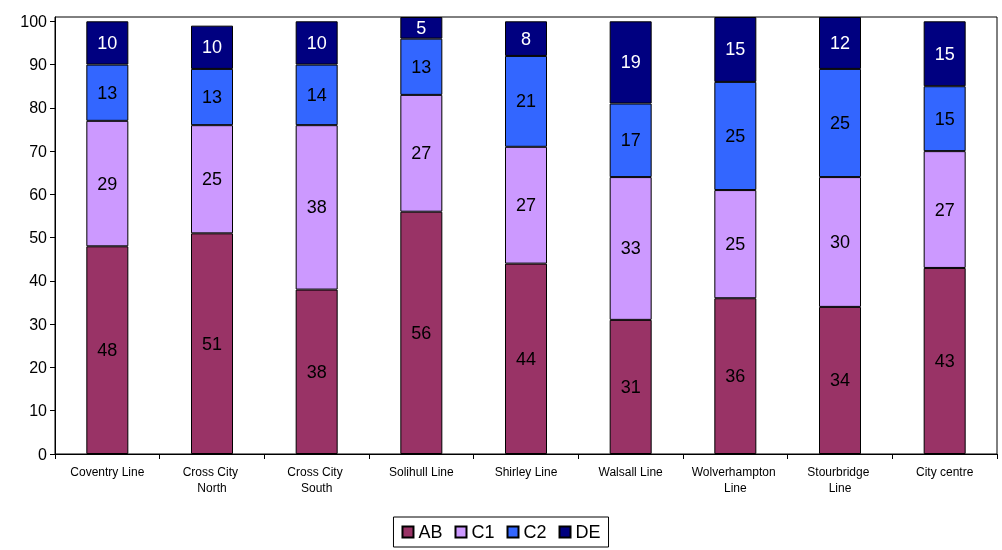 The height and width of the screenshot is (550, 1002). What do you see at coordinates (630, 386) in the screenshot?
I see `data-label: 31` at bounding box center [630, 386].